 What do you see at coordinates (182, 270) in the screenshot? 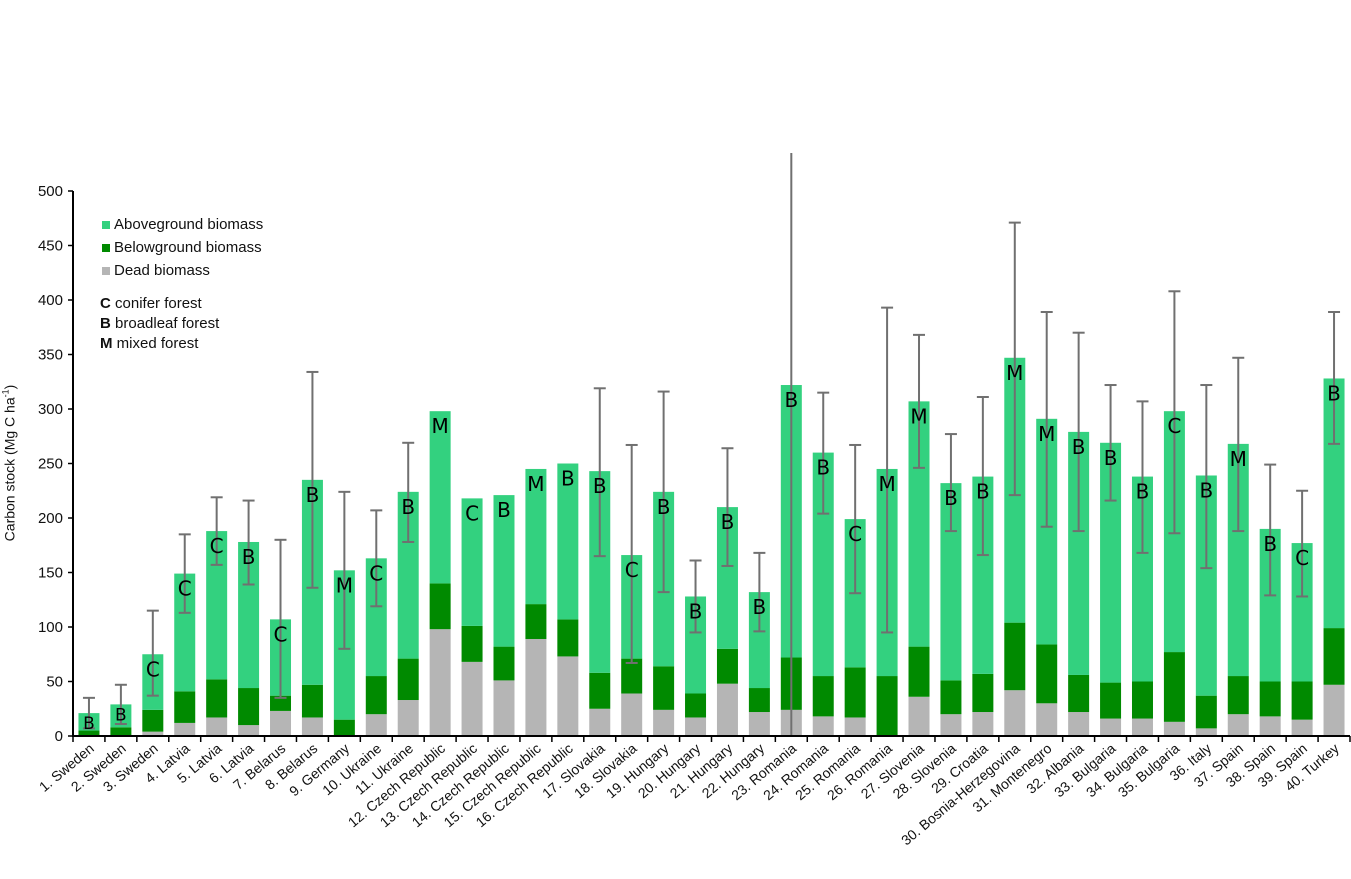
I see `legend-item-dead: Dead biomass` at bounding box center [182, 270].